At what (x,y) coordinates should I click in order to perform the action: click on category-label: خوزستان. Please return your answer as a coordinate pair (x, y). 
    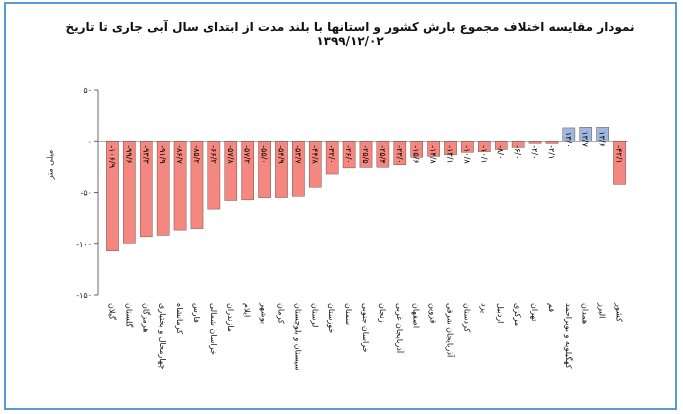
    Looking at the image, I should click on (331, 318).